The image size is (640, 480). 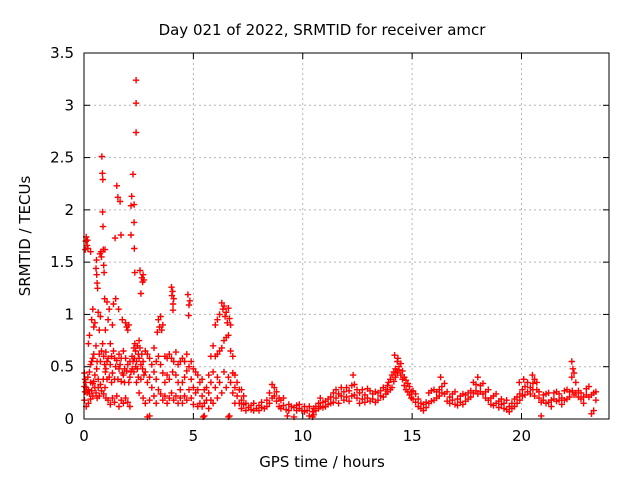 I want to click on y-tick-label: 1, so click(x=69, y=314).